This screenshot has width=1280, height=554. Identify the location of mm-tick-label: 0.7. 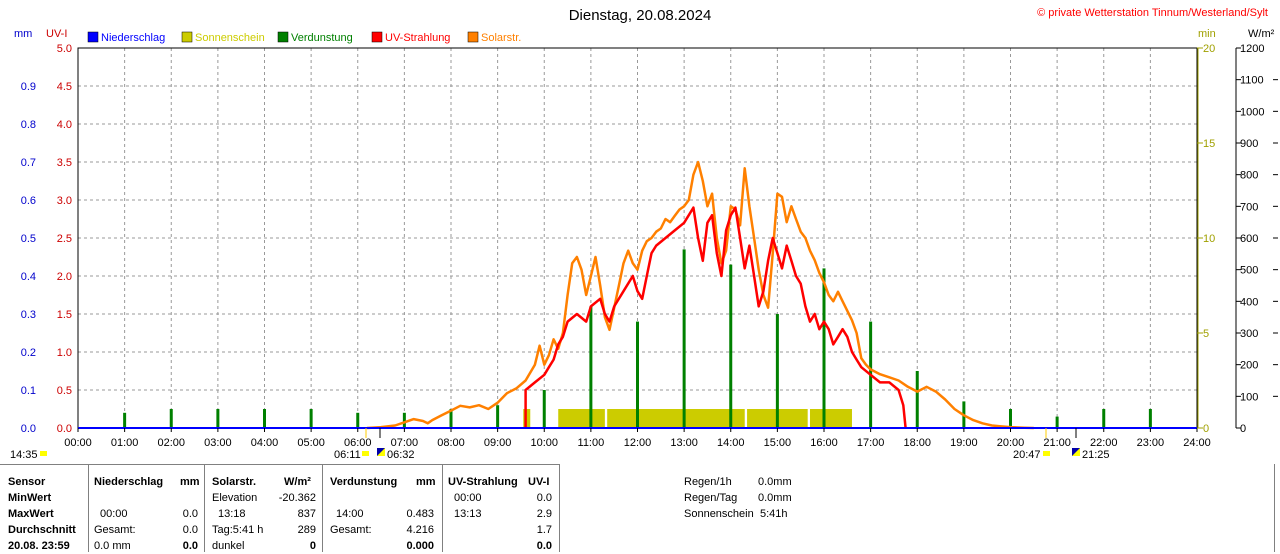
(28, 163).